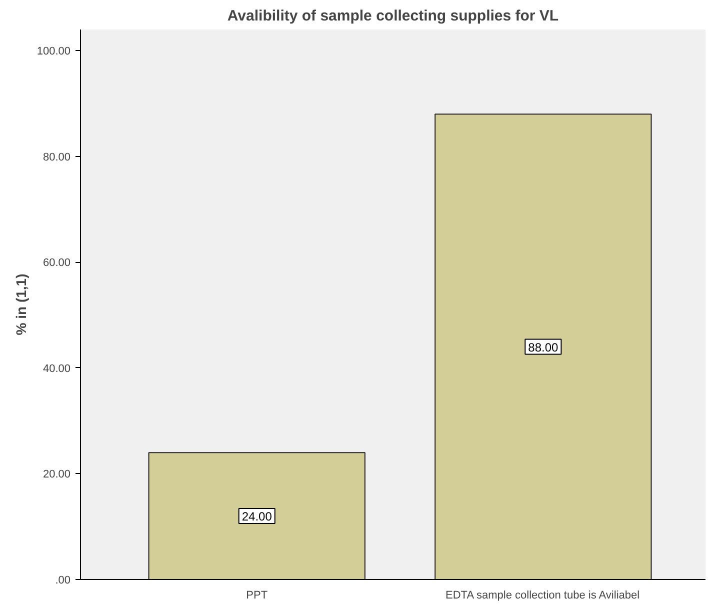 Image resolution: width=713 pixels, height=604 pixels. Describe the element at coordinates (56, 368) in the screenshot. I see `y-tick-label: 40.00` at that location.